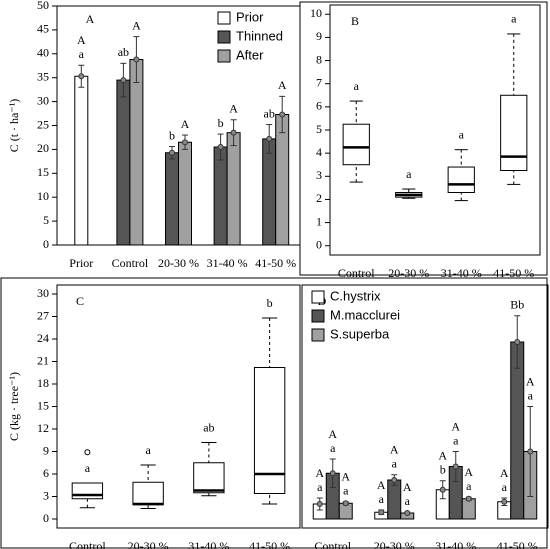  Describe the element at coordinates (43, 148) in the screenshot. I see `y-tick-label: 20` at that location.